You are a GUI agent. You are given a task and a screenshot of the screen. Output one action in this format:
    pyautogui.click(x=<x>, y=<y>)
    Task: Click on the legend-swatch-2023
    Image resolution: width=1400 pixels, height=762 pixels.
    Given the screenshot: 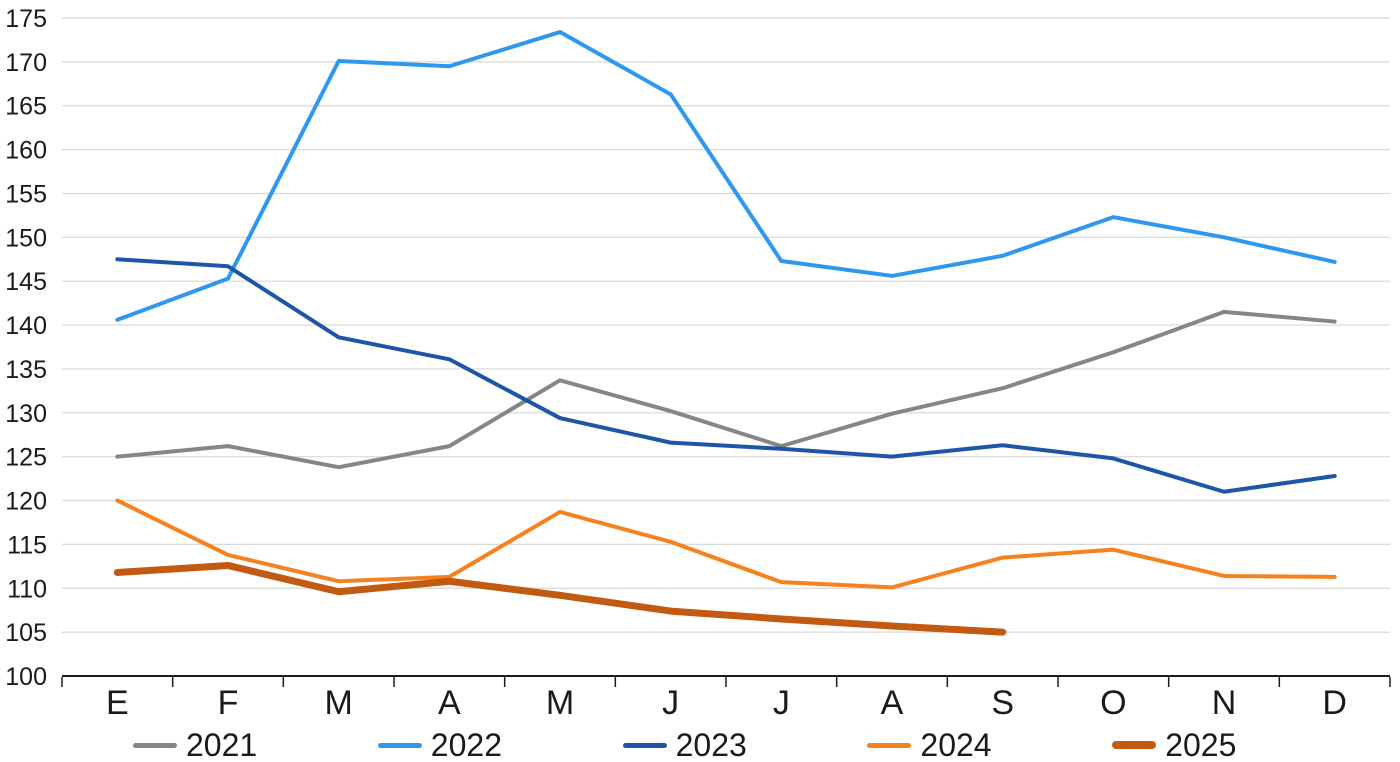 What is the action you would take?
    pyautogui.click(x=644, y=745)
    